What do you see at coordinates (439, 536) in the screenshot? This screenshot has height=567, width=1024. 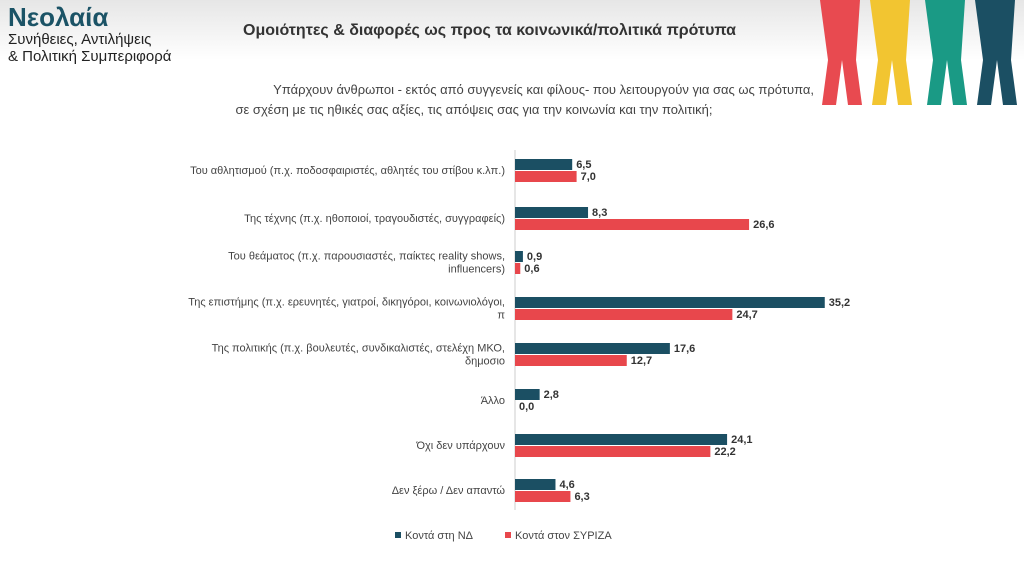 I see `legend-label: Κοντά στη ΝΔ` at bounding box center [439, 536].